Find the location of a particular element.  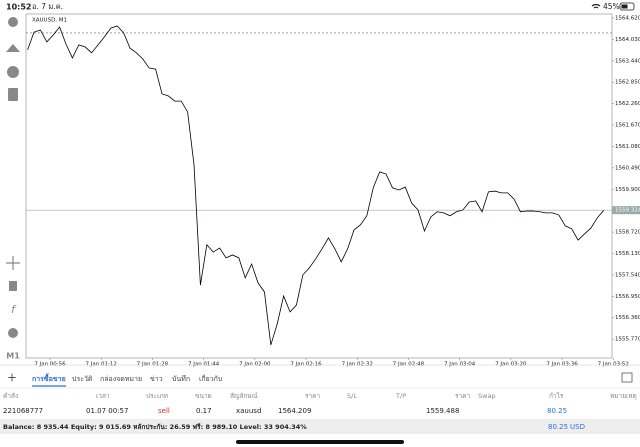

y-tick-label: 1560.490 is located at coordinates (627, 168).